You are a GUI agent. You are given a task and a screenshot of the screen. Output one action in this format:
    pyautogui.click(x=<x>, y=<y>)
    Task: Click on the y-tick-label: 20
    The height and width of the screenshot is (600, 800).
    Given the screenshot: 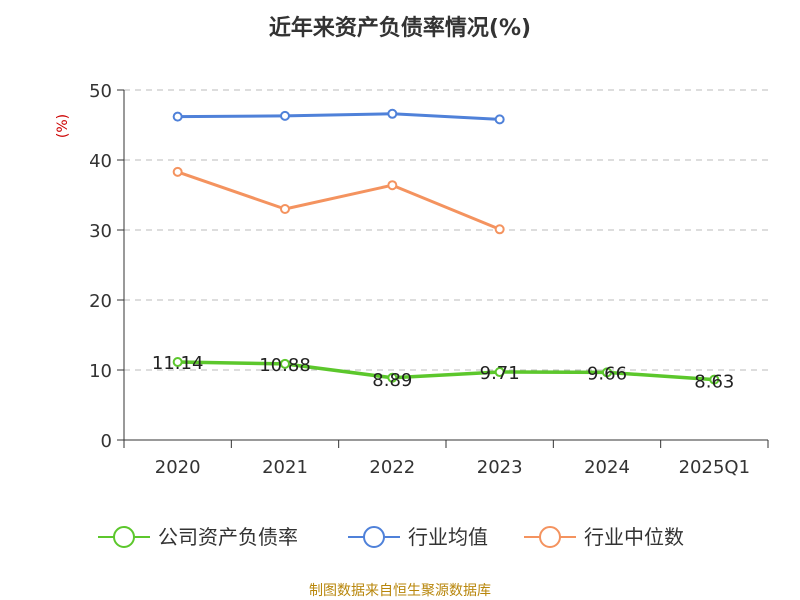 What is the action you would take?
    pyautogui.click(x=100, y=301)
    